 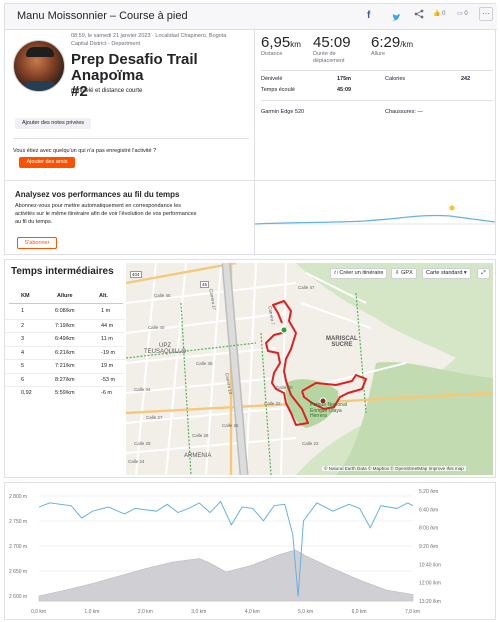 I want to click on split-km: 4, so click(x=23, y=352).